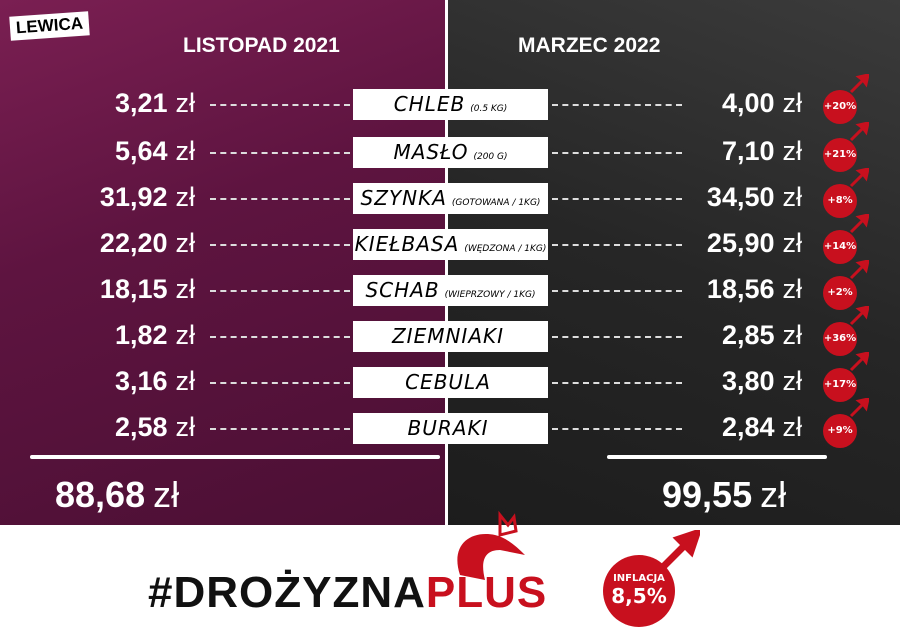  Describe the element at coordinates (754, 243) in the screenshot. I see `price-after: 25,90 zł` at that location.